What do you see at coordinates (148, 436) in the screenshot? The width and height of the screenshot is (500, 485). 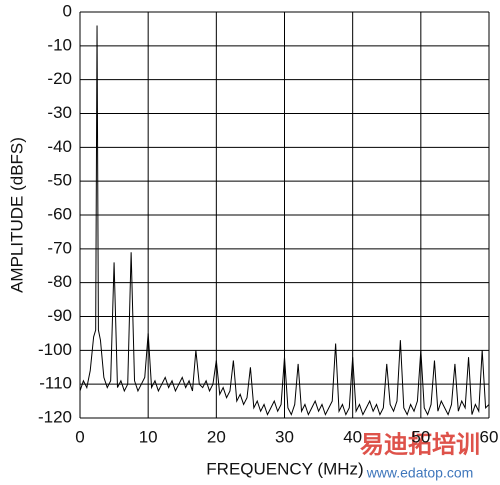 I see `x-tick-label: 10` at bounding box center [148, 436].